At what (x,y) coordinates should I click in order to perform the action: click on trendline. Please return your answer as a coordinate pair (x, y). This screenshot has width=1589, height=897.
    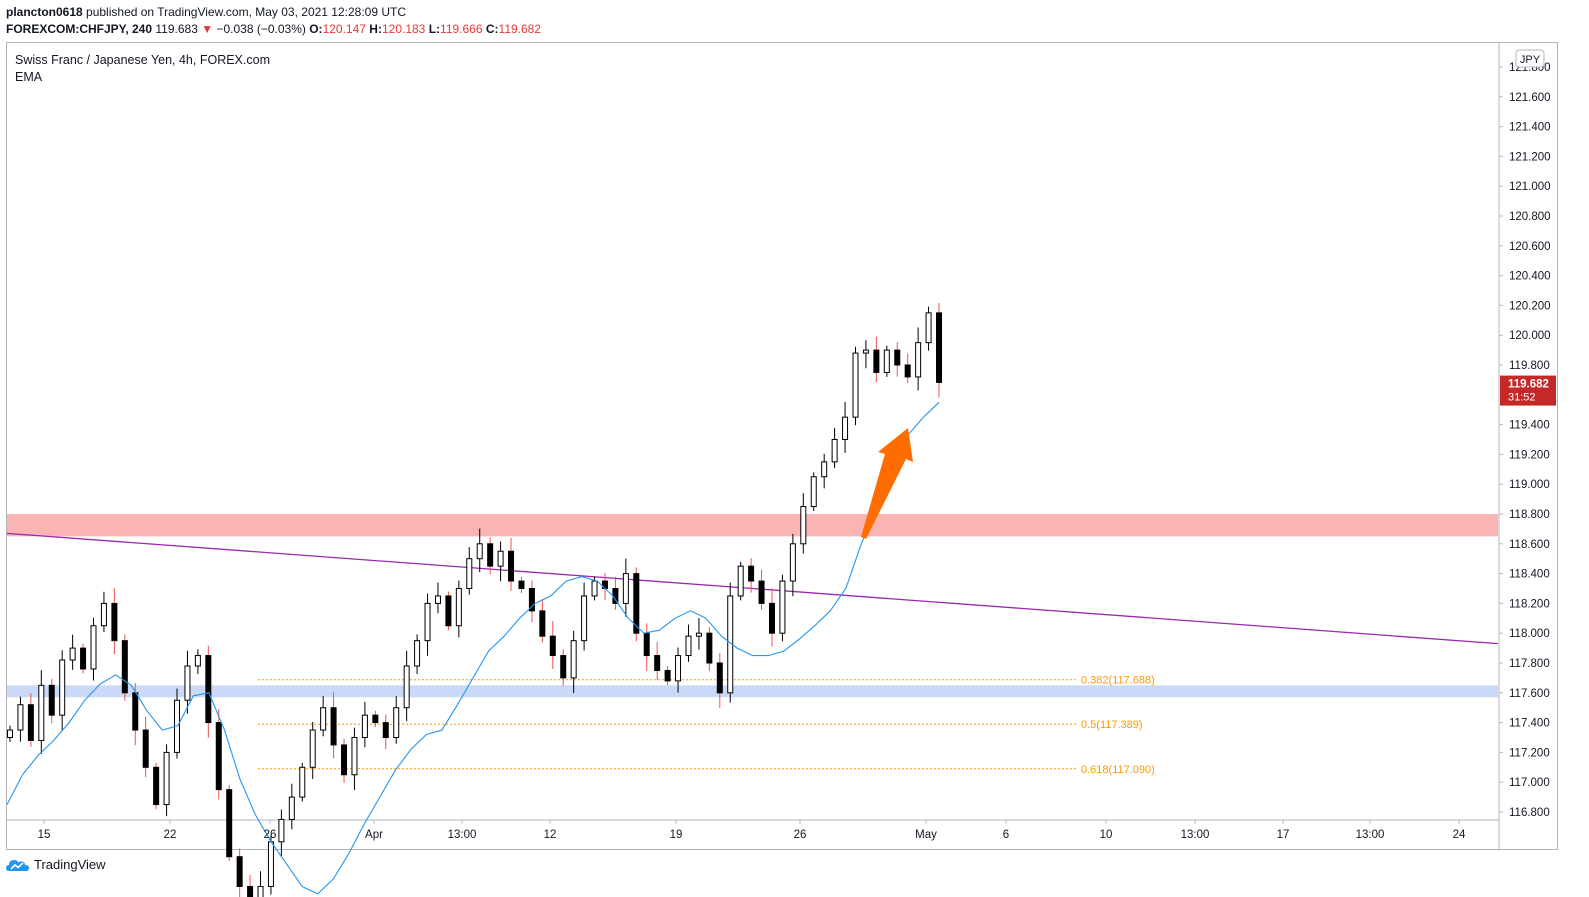
    Looking at the image, I should click on (752, 588).